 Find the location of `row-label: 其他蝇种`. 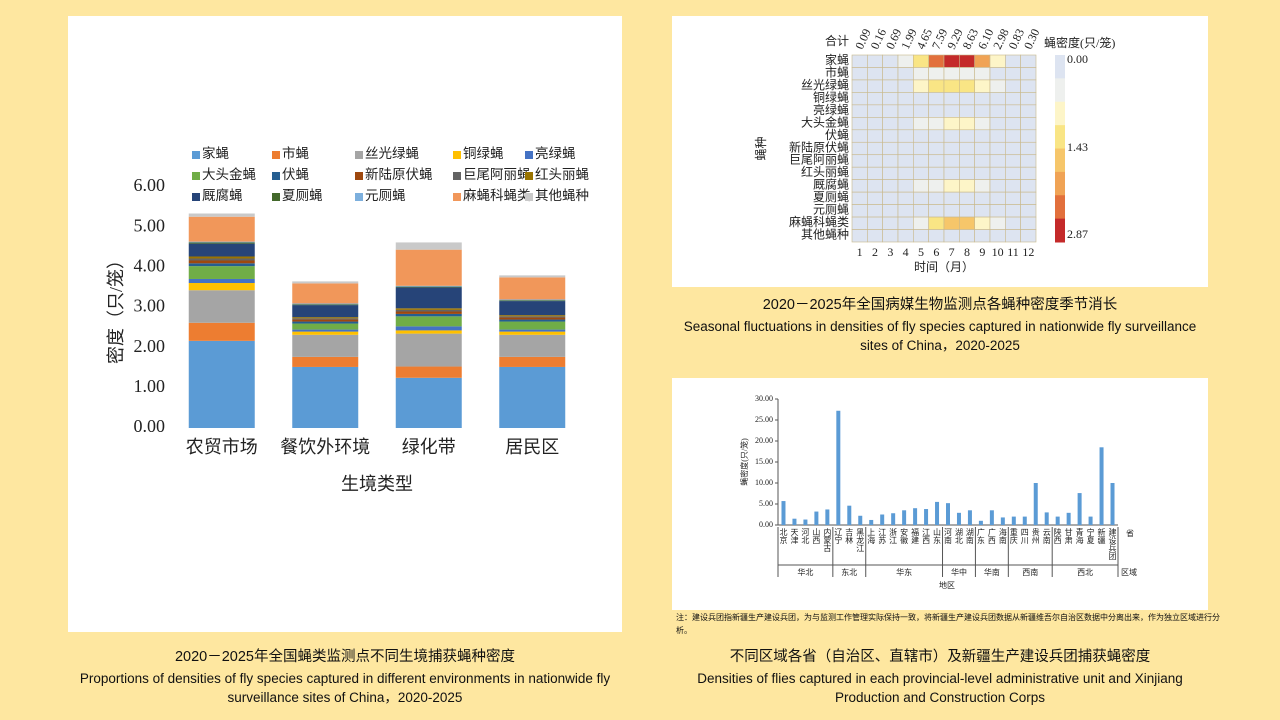

row-label: 其他蝇种 is located at coordinates (825, 235).